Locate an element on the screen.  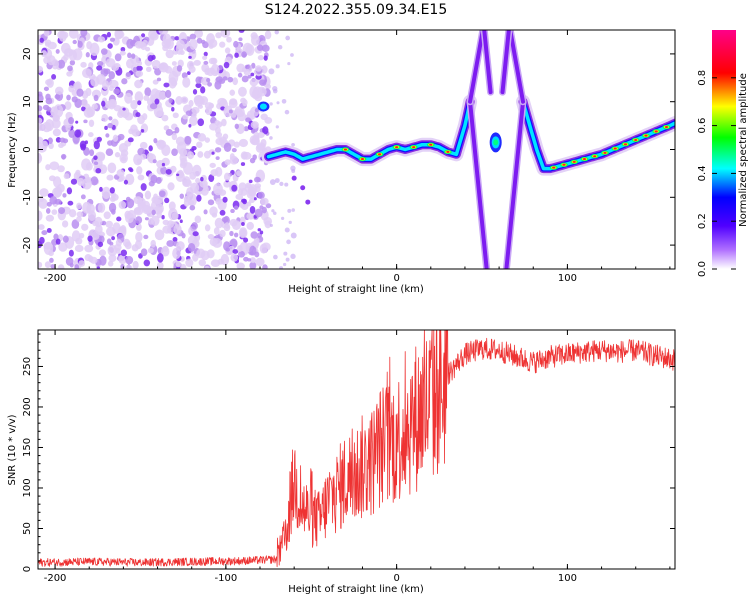
snr-y-tick-label: 200 is located at coordinates (27, 406).